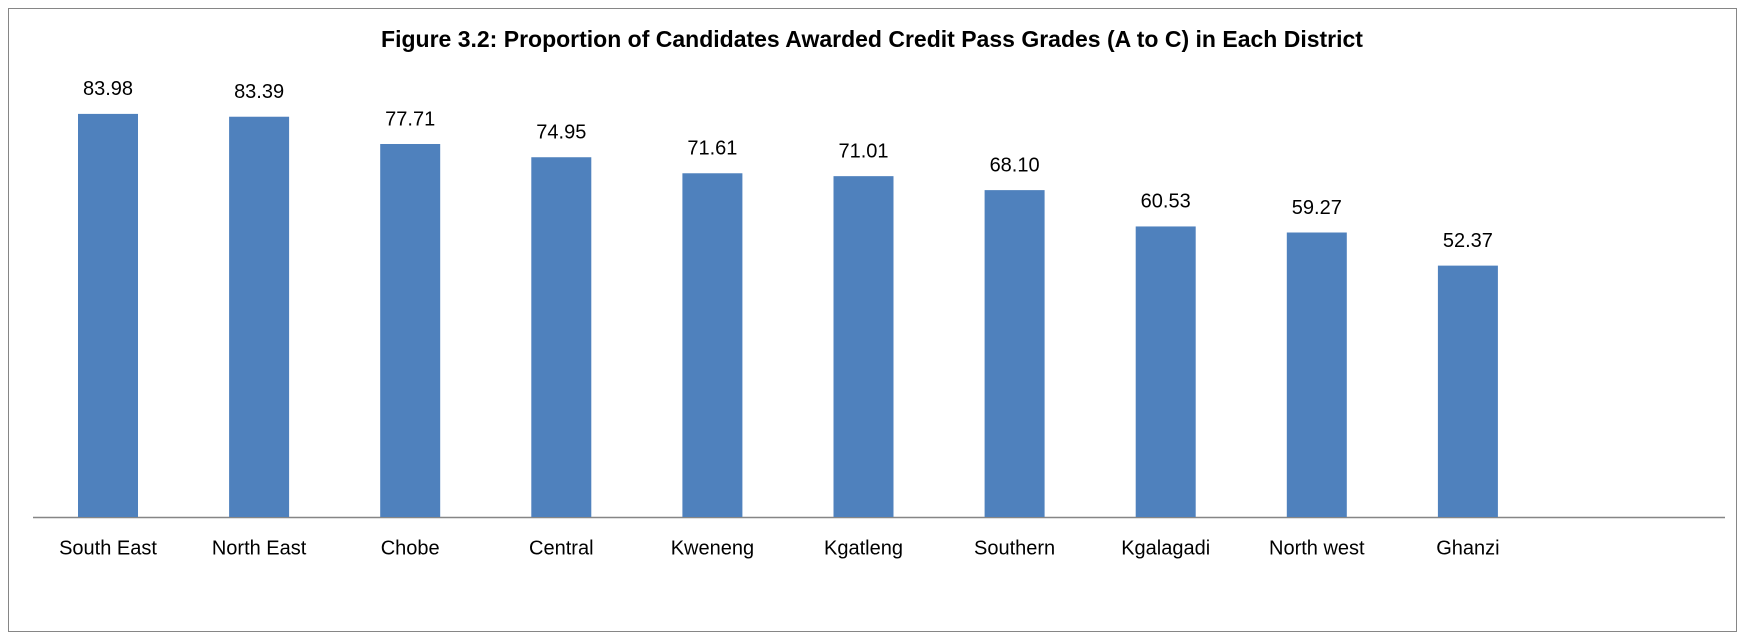 This screenshot has height=641, width=1745. What do you see at coordinates (1014, 548) in the screenshot?
I see `x-tick-label: Southern` at bounding box center [1014, 548].